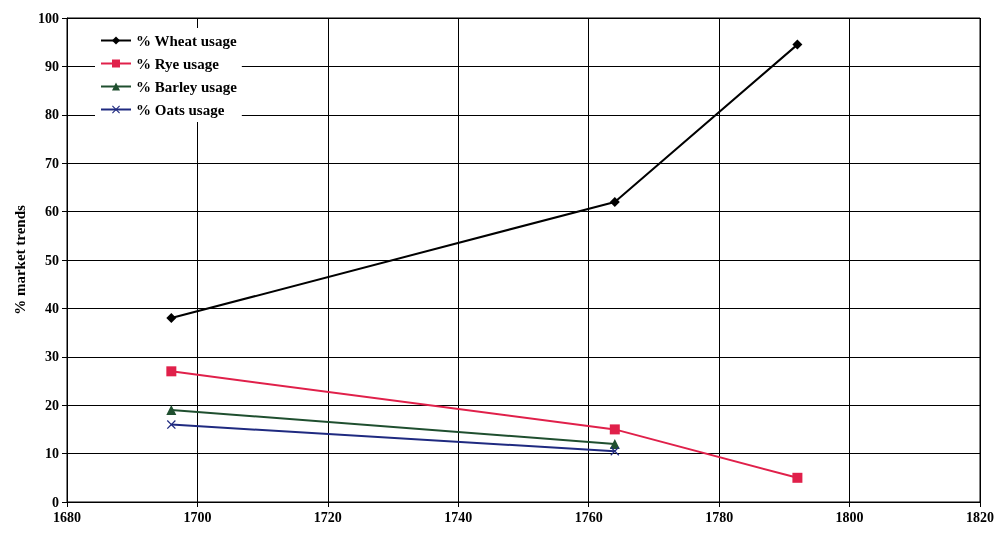  Describe the element at coordinates (52, 405) in the screenshot. I see `y-tick-label: 20` at that location.